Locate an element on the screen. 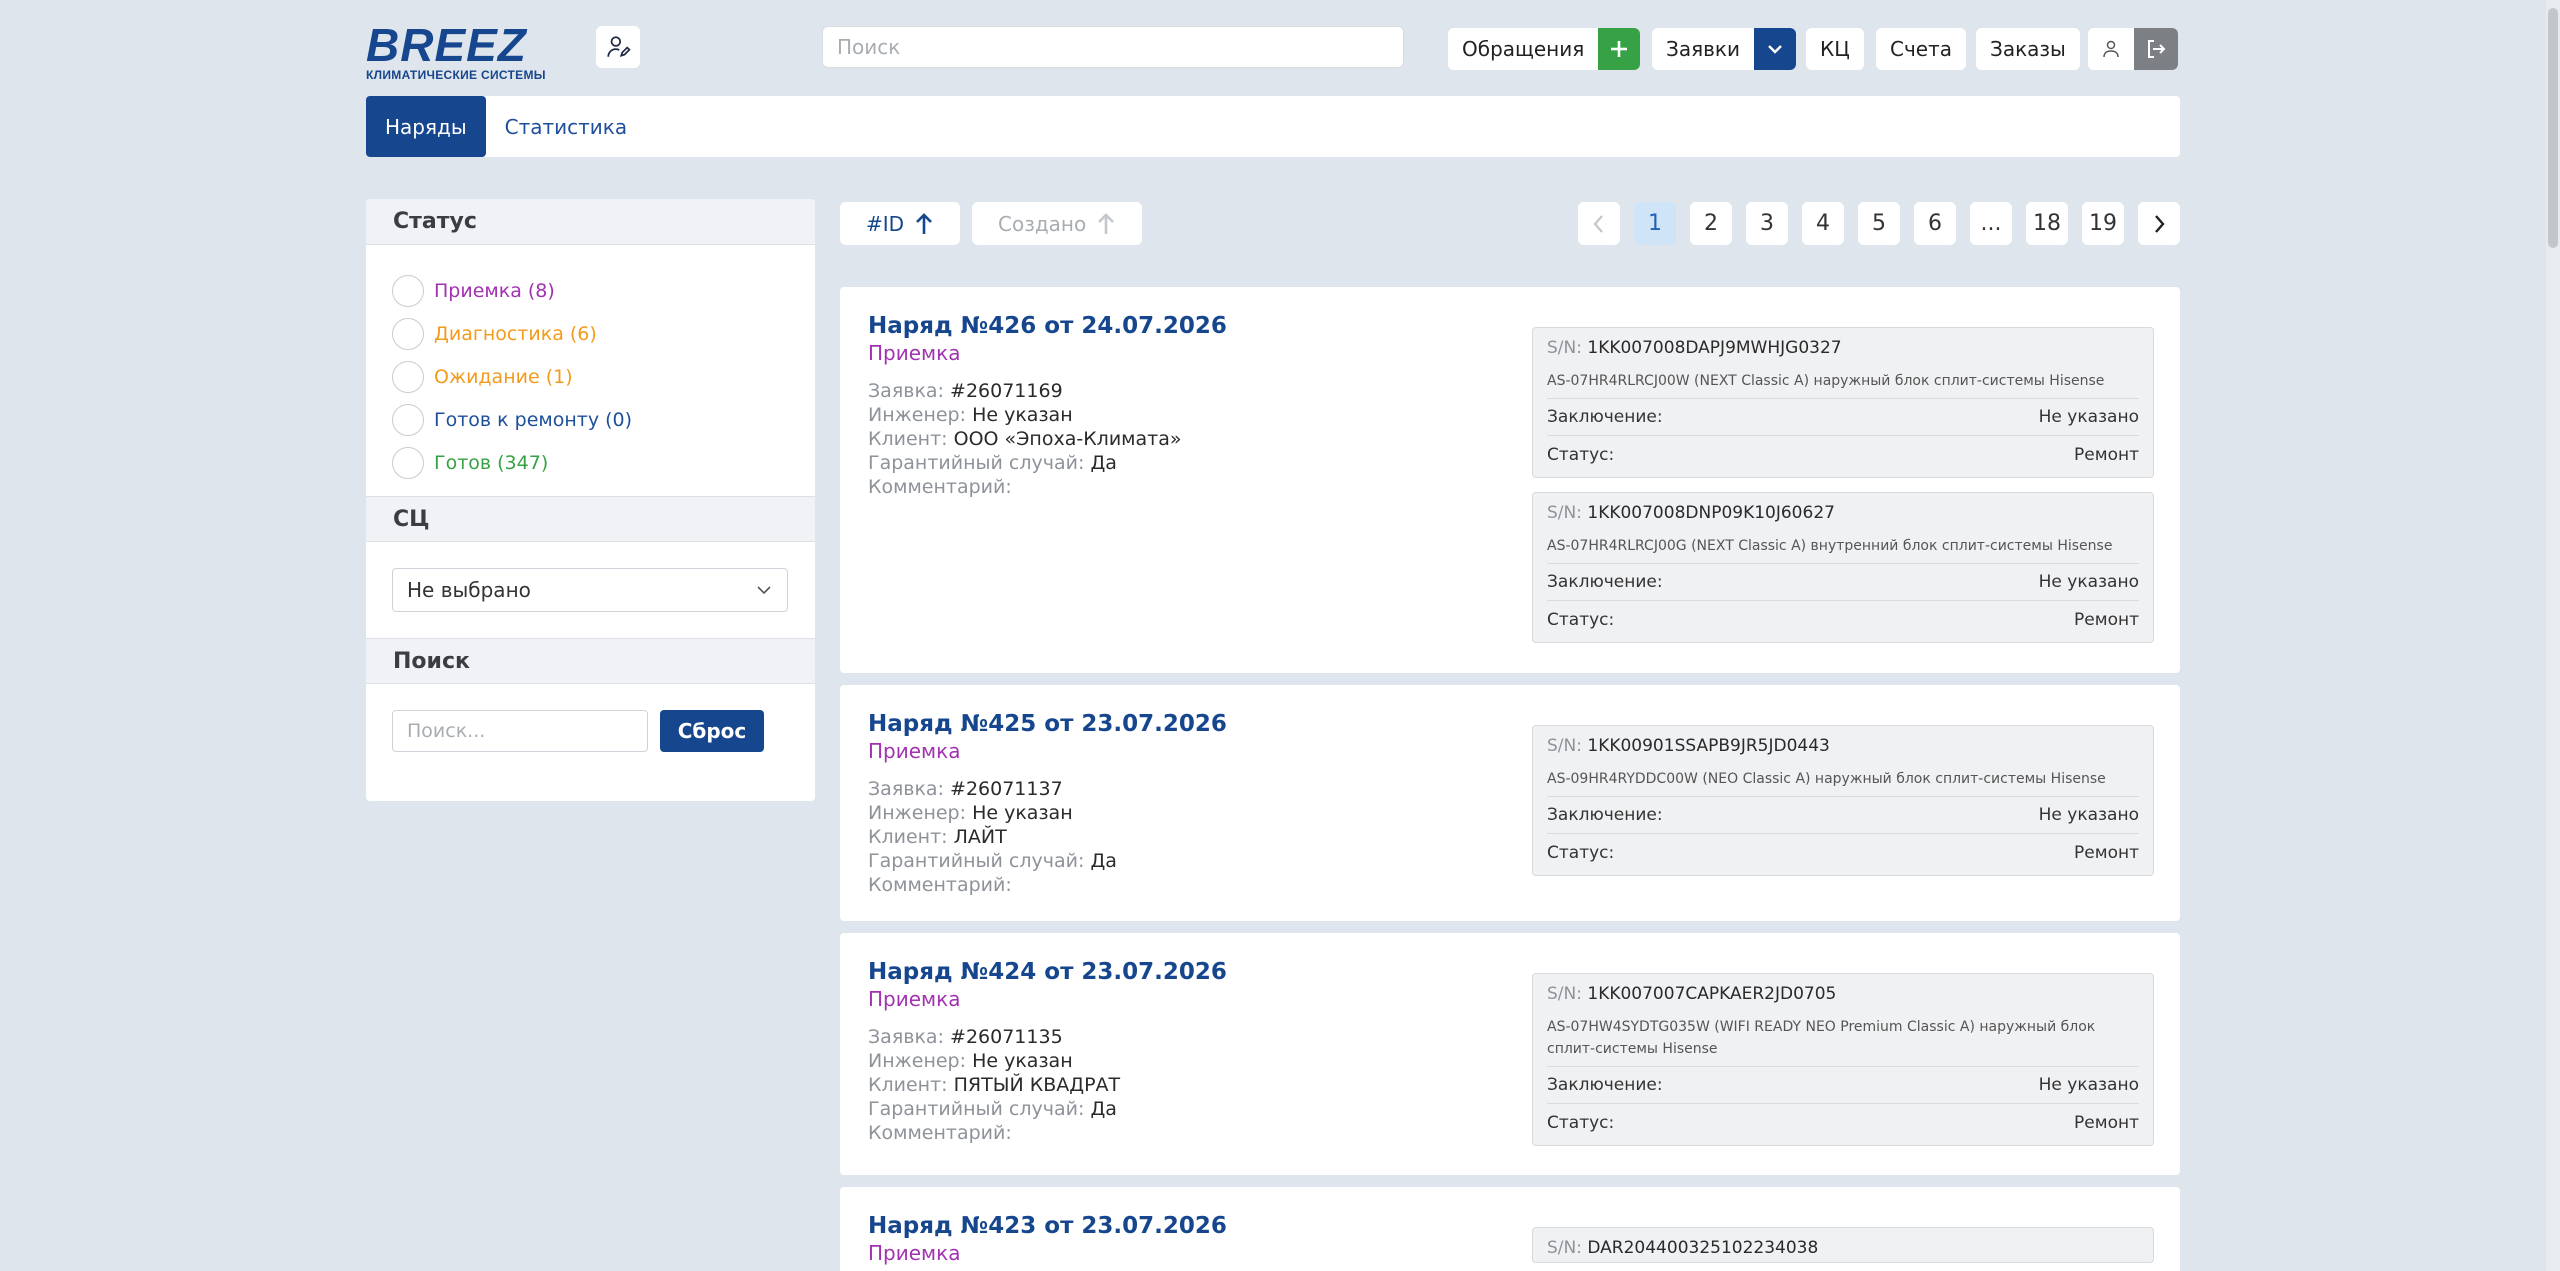  sc-filter: Не выбрано is located at coordinates (590, 590).